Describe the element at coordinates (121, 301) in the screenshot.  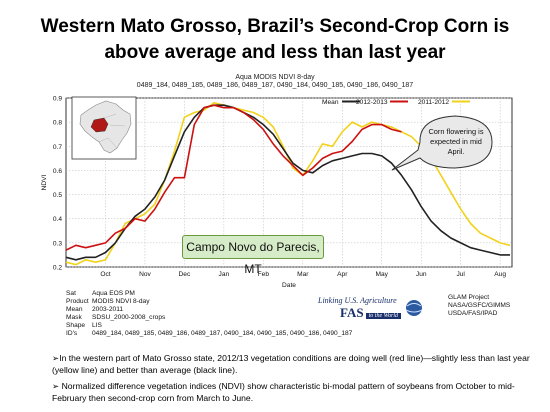
I see `metadata-value: MODIS NDVI 8-day` at that location.